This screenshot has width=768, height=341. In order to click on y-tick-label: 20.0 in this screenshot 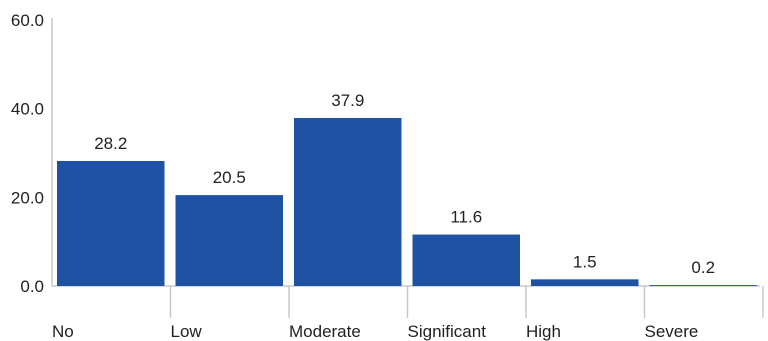, I will do `click(27, 197)`.